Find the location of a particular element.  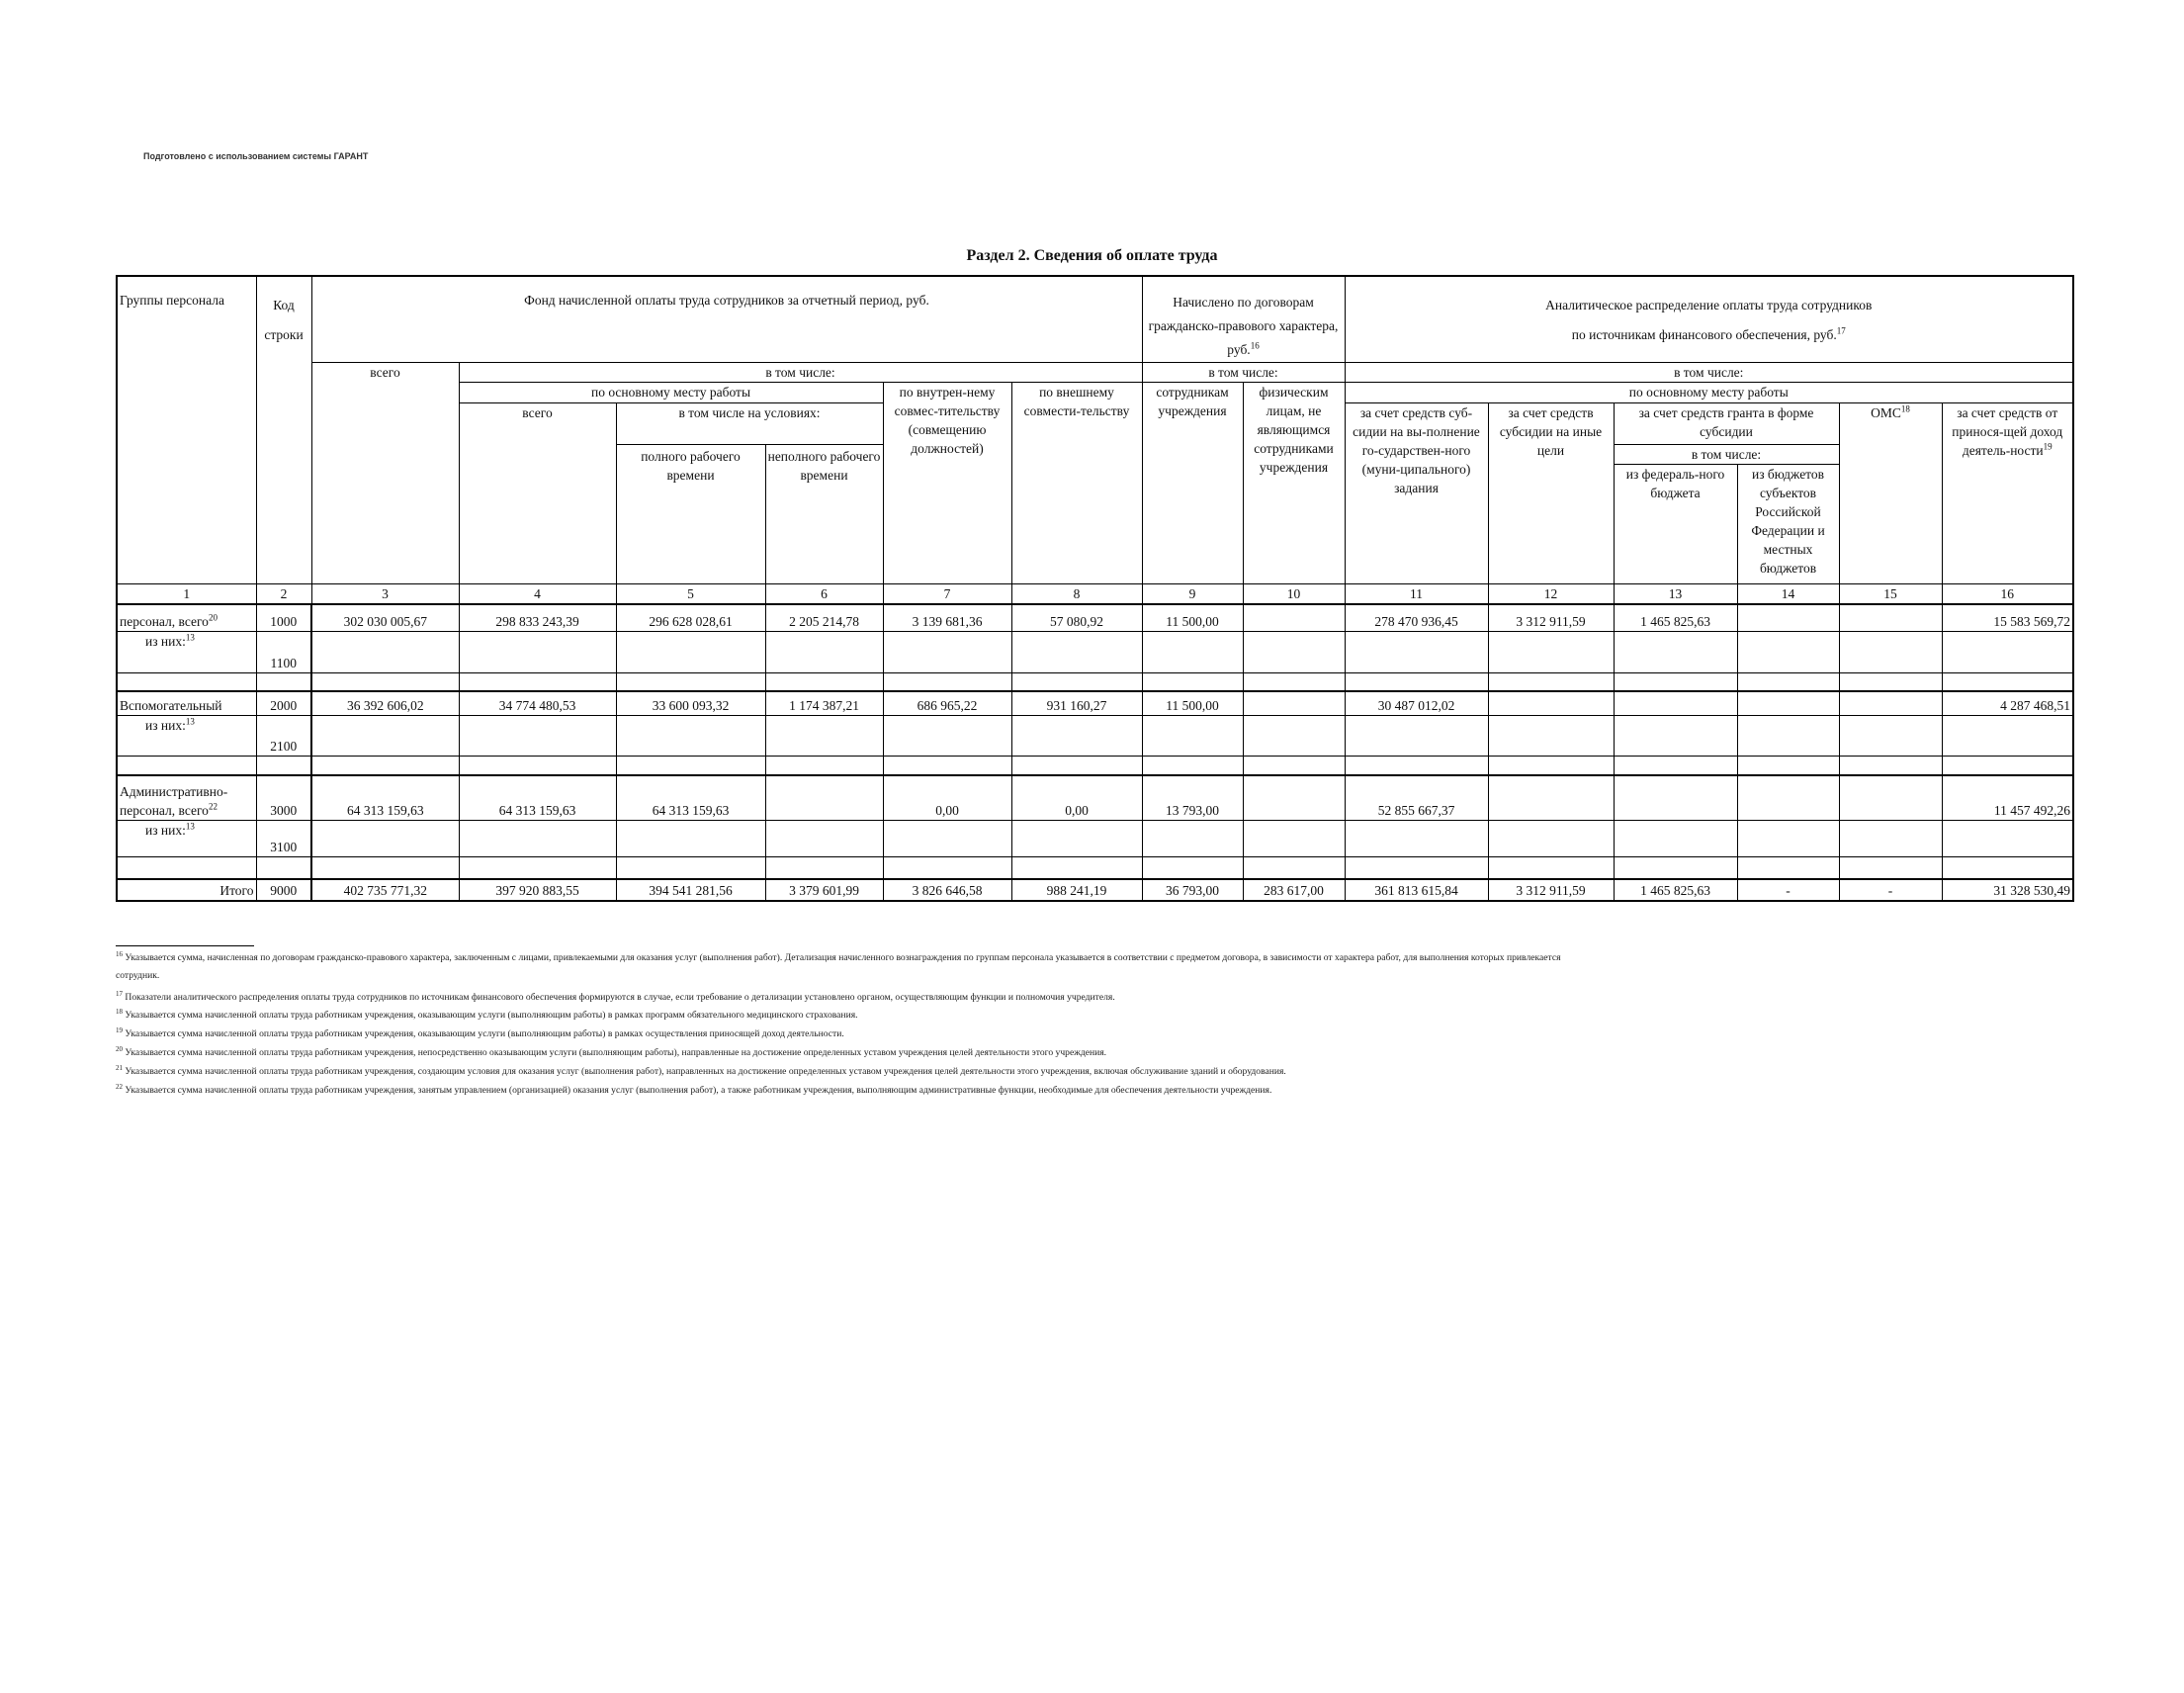

cell-col-16: 15 583 569,72 is located at coordinates (2007, 617).